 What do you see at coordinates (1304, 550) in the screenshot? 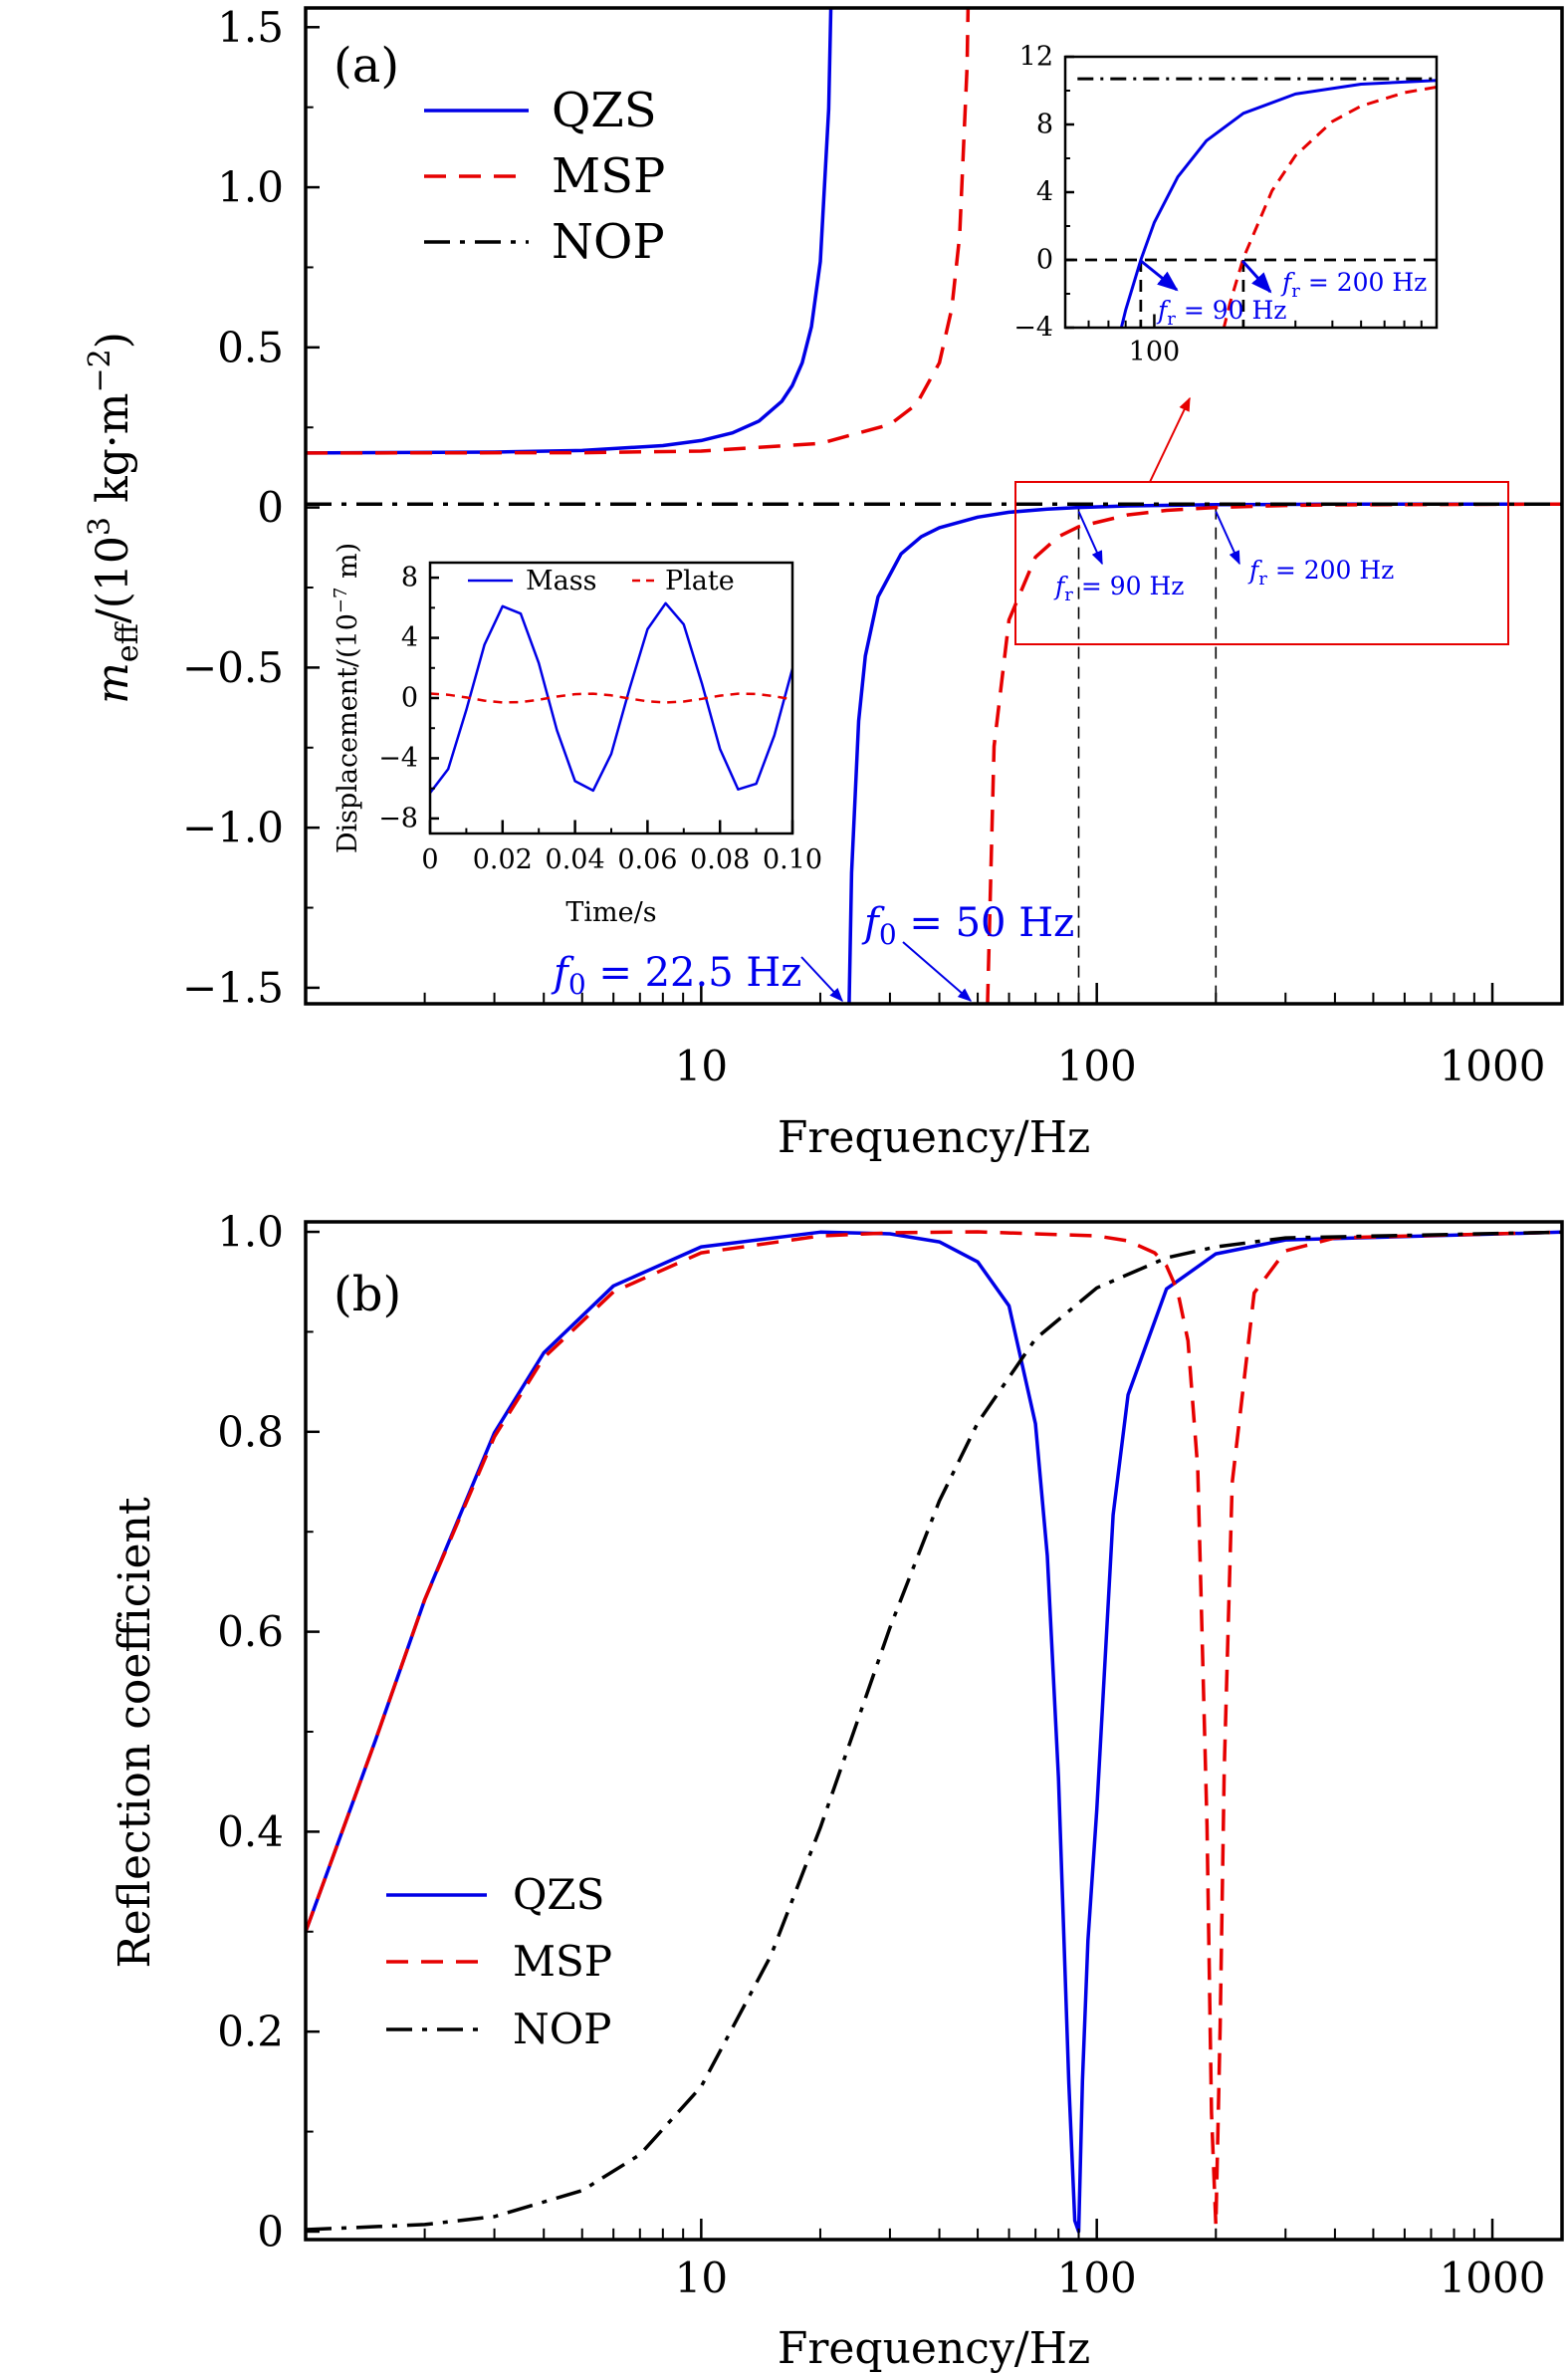
I see `annotation-fr-msp: fr = 200 Hz` at bounding box center [1304, 550].